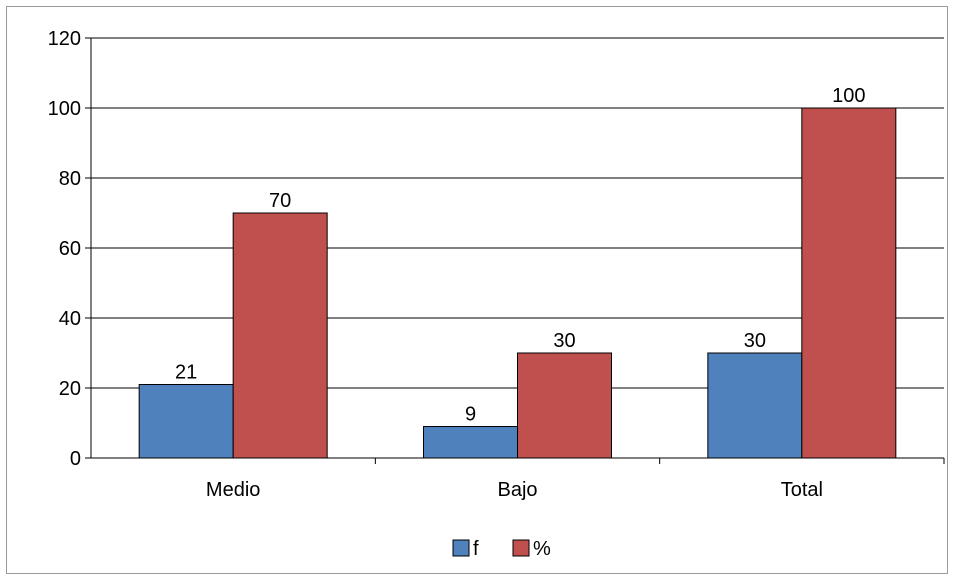  I want to click on legend: f%, so click(501, 549).